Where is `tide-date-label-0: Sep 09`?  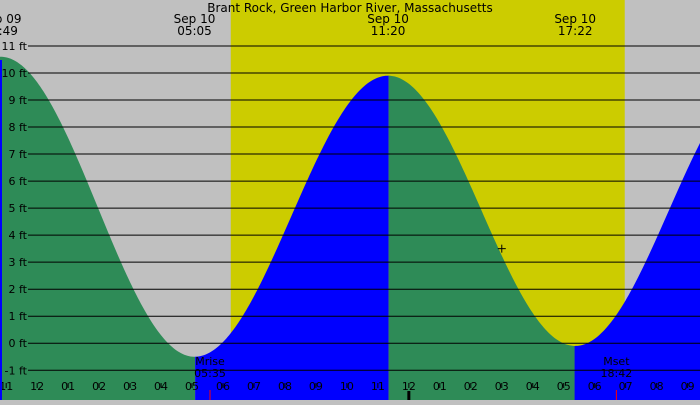 tide-date-label-0: Sep 09 is located at coordinates (10, 19).